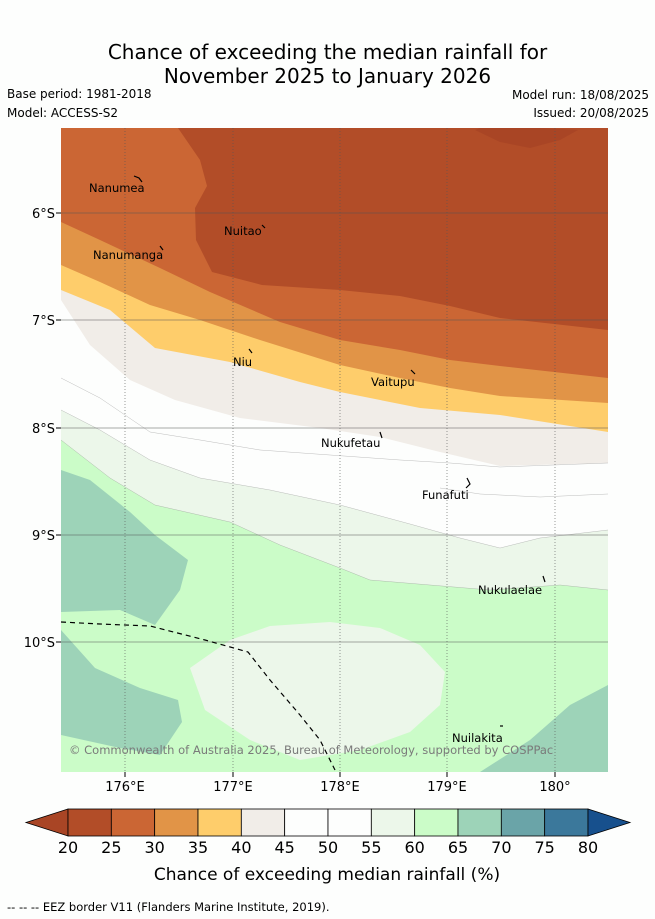 This screenshot has width=655, height=919. Describe the element at coordinates (393, 382) in the screenshot. I see `place-label: Vaitupu` at that location.